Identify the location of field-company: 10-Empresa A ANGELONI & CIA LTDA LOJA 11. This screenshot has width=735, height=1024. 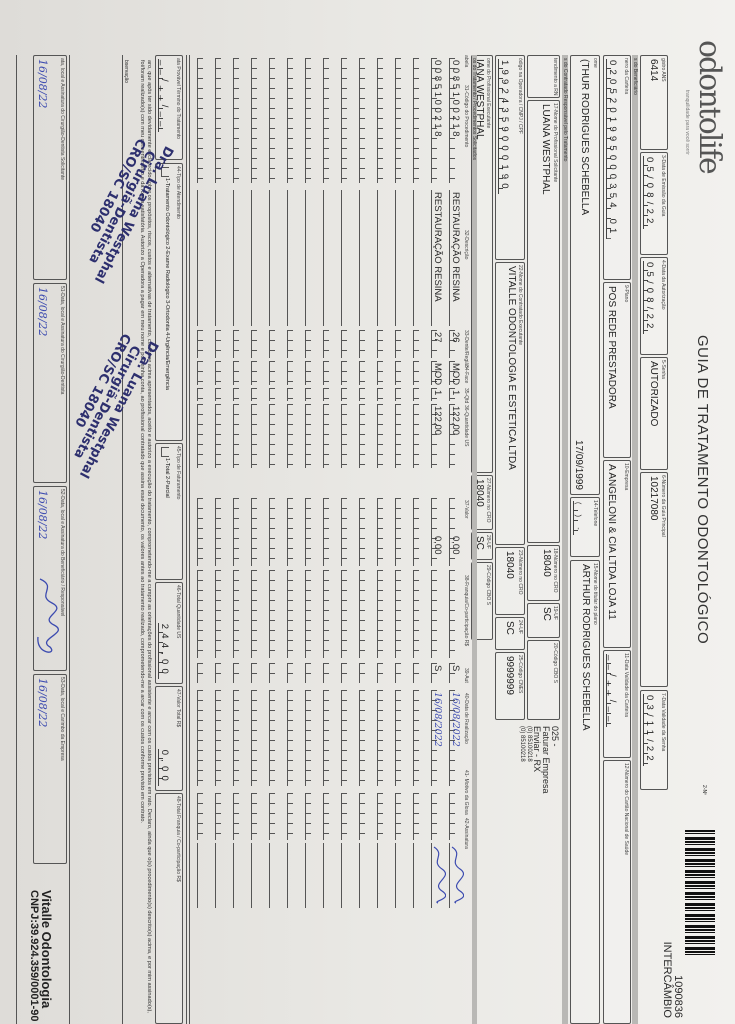
(617, 554).